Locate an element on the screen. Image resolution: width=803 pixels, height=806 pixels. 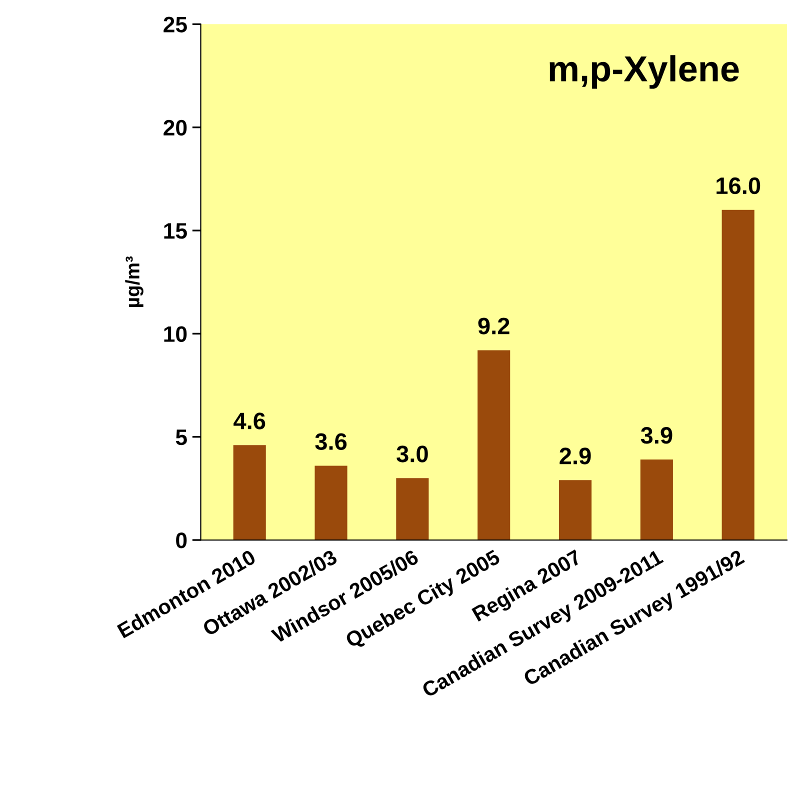
data-label: 3.0 is located at coordinates (412, 454).